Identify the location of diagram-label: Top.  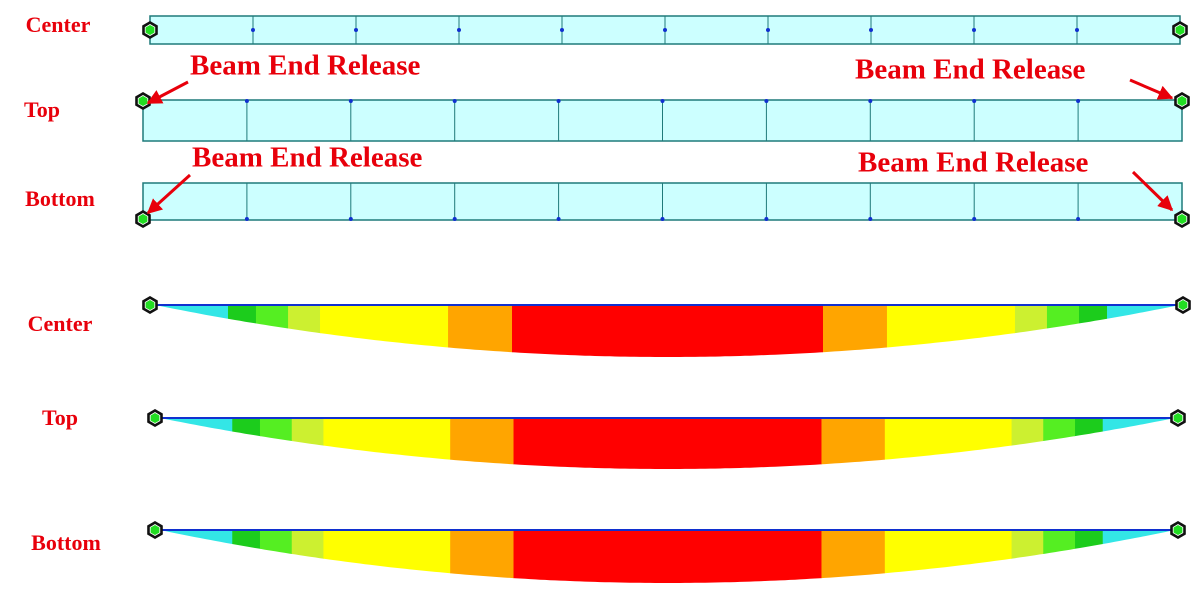
(60, 417).